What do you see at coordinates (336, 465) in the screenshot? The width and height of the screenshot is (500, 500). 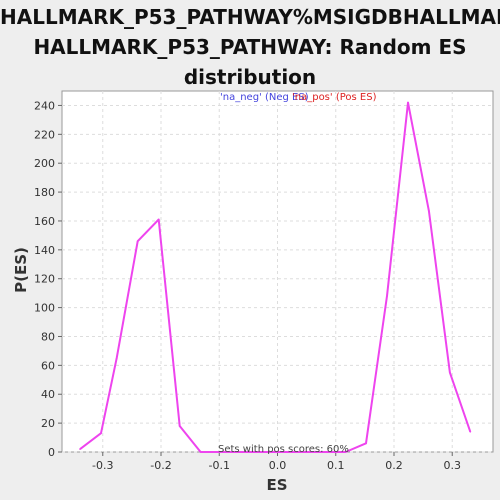 I see `x-tick-label: 0.1` at bounding box center [336, 465].